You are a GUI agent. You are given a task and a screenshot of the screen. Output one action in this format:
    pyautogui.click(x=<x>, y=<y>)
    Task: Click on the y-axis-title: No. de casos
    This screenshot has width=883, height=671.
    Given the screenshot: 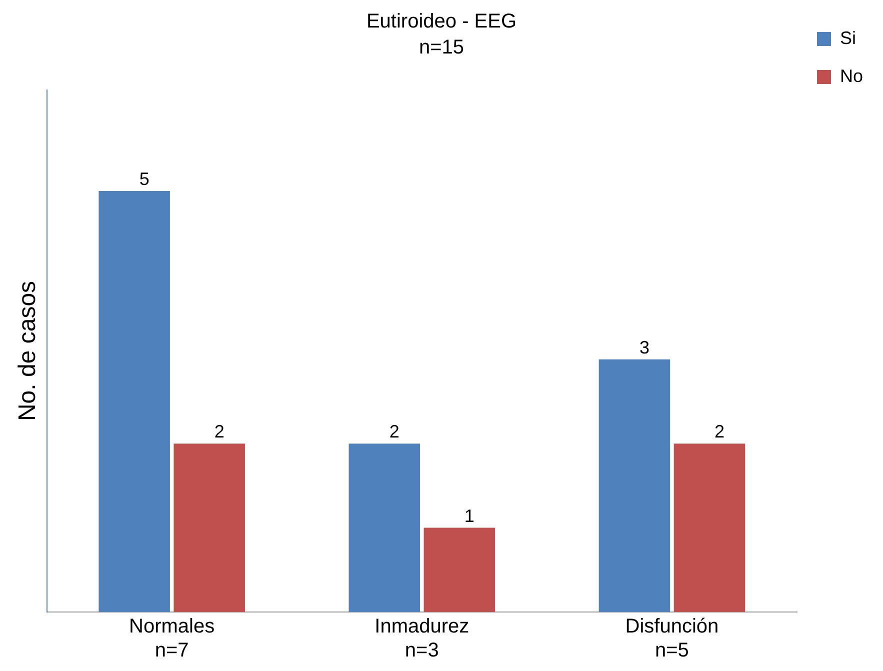 What is the action you would take?
    pyautogui.click(x=28, y=351)
    